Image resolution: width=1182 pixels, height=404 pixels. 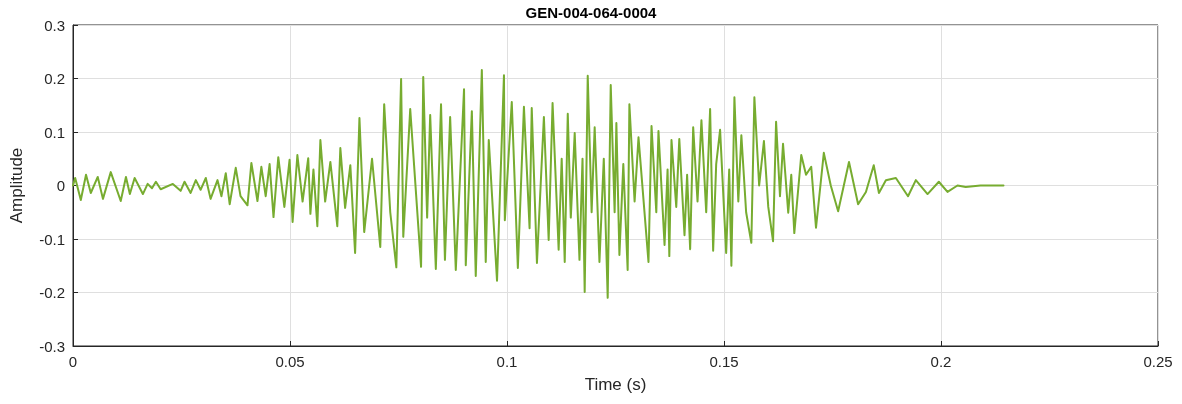 I want to click on y-tick-label: -0.1, so click(x=52, y=239).